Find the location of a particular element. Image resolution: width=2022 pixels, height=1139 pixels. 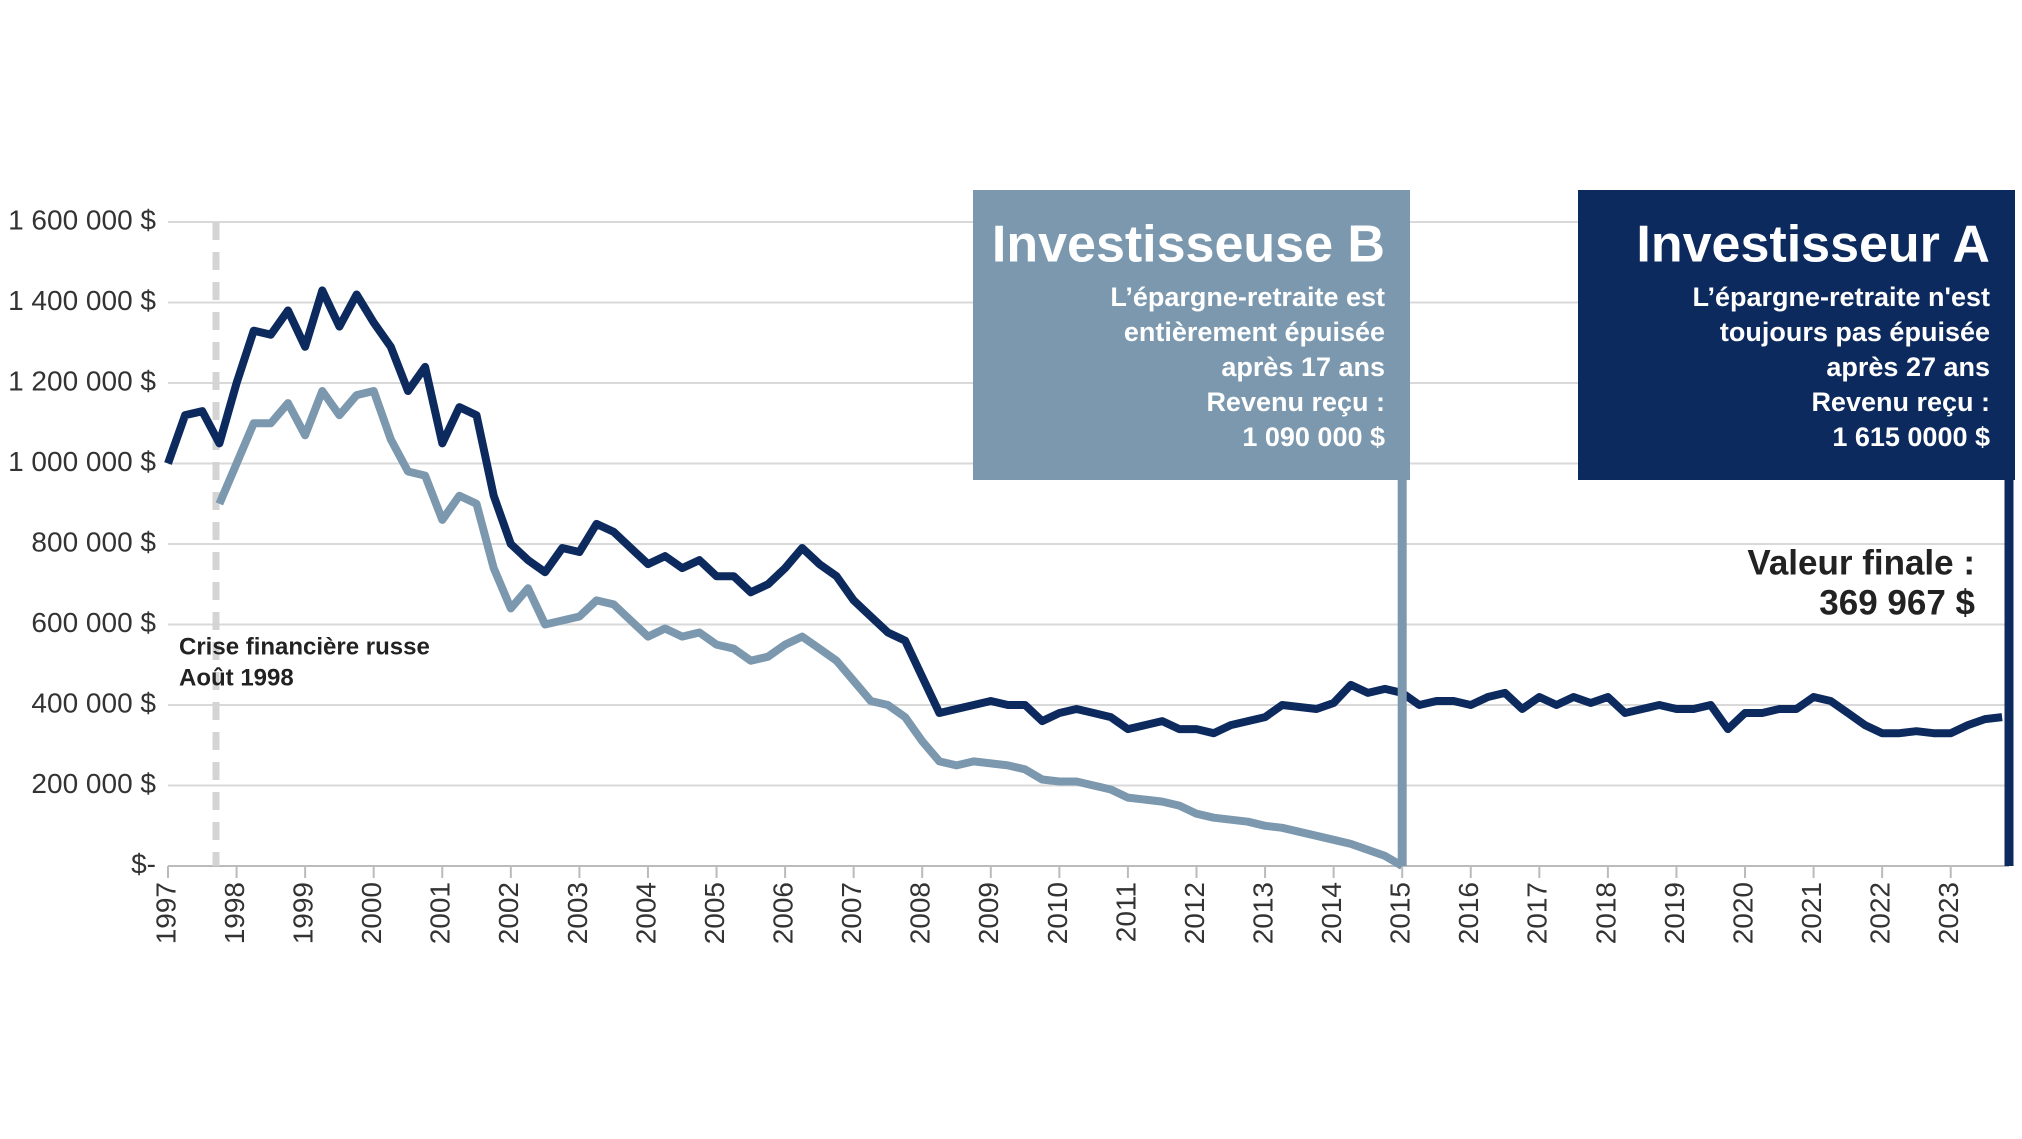

x-tick-label: 2016 is located at coordinates (1468, 913).